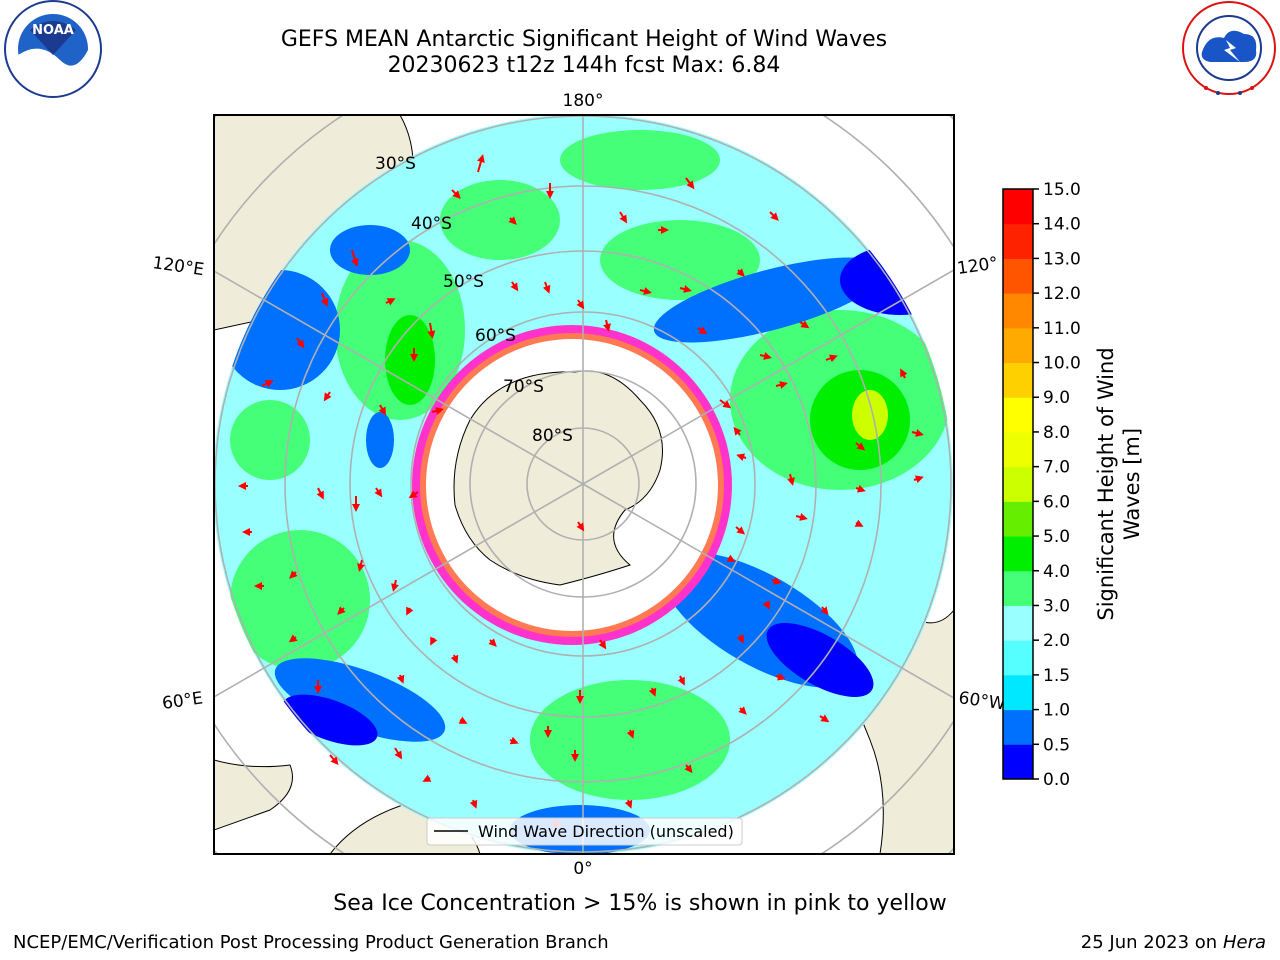 This screenshot has height=960, width=1280. Describe the element at coordinates (1056, 537) in the screenshot. I see `colorbar-tick-label: 5.0` at that location.